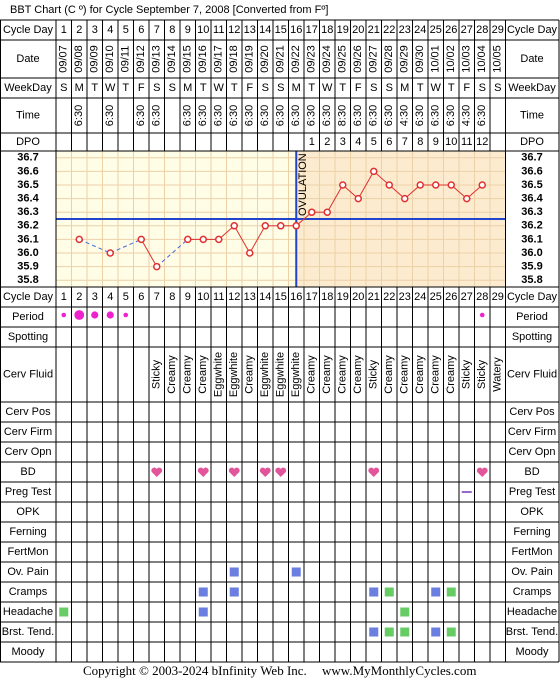 The image size is (560, 682). What do you see at coordinates (343, 59) in the screenshot?
I see `date-text: 09/25` at bounding box center [343, 59].